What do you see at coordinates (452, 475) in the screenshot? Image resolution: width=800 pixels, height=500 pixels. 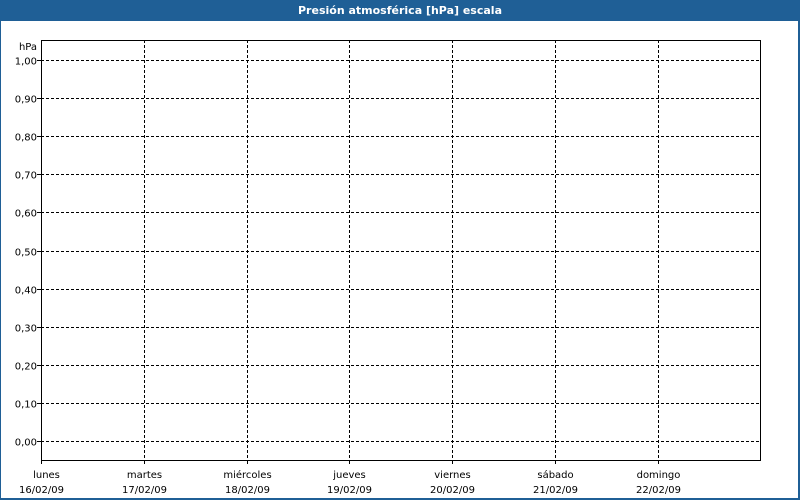 I see `x-tick-label-day: viernes` at bounding box center [452, 475].